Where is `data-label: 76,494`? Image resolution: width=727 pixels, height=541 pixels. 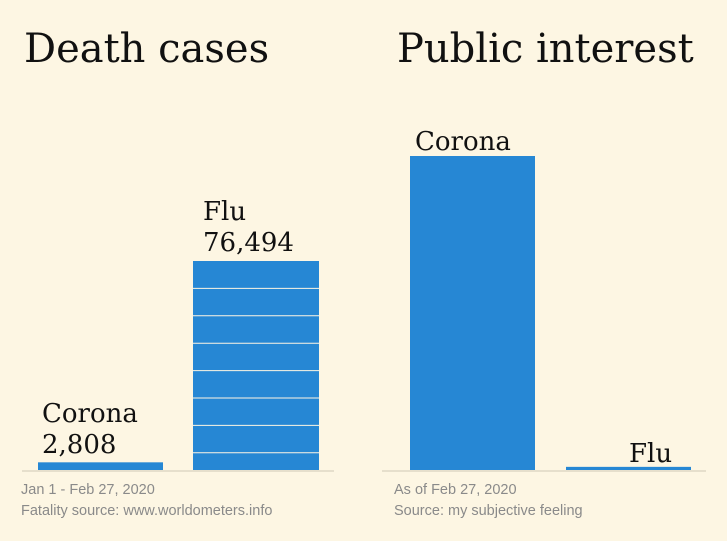
data-label: 76,494 is located at coordinates (248, 243).